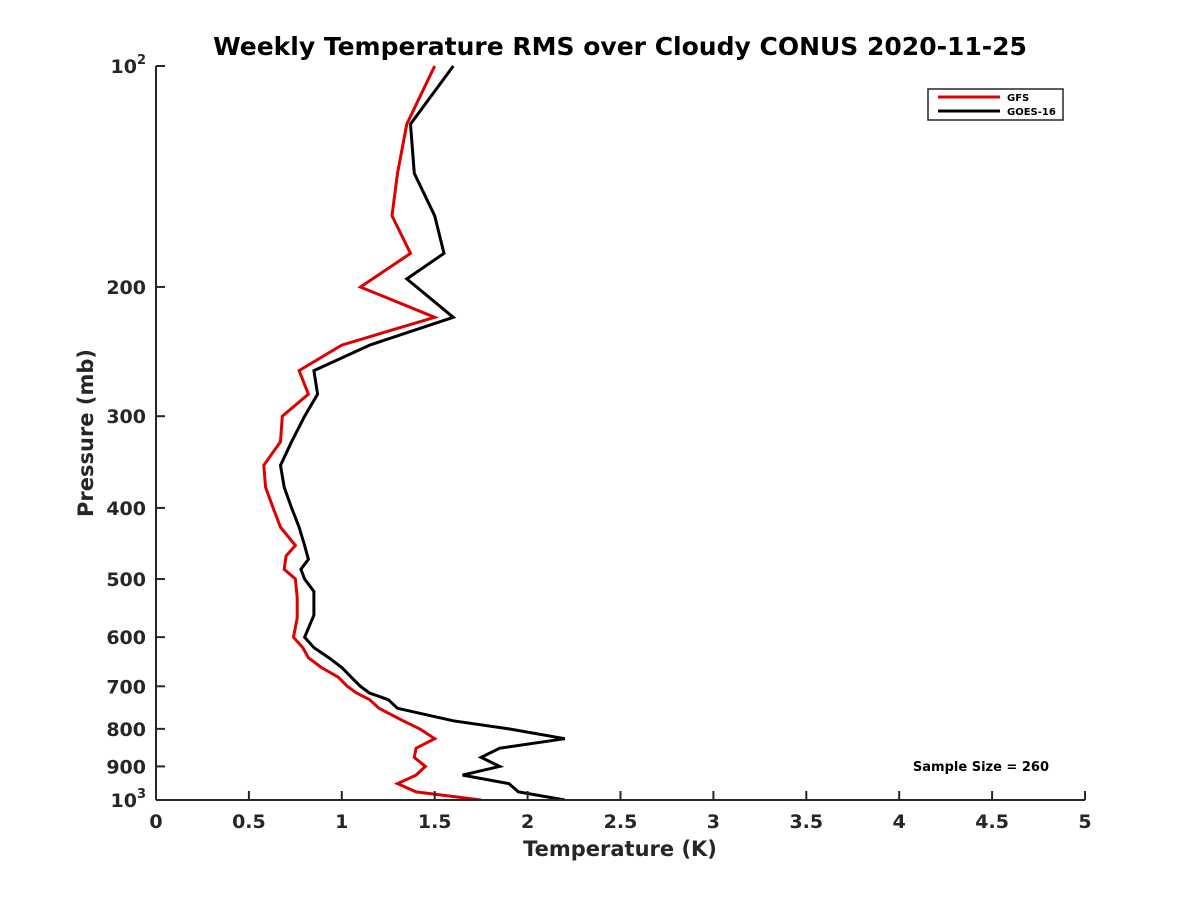  Describe the element at coordinates (992, 822) in the screenshot. I see `x-tick-label: 4.5` at that location.